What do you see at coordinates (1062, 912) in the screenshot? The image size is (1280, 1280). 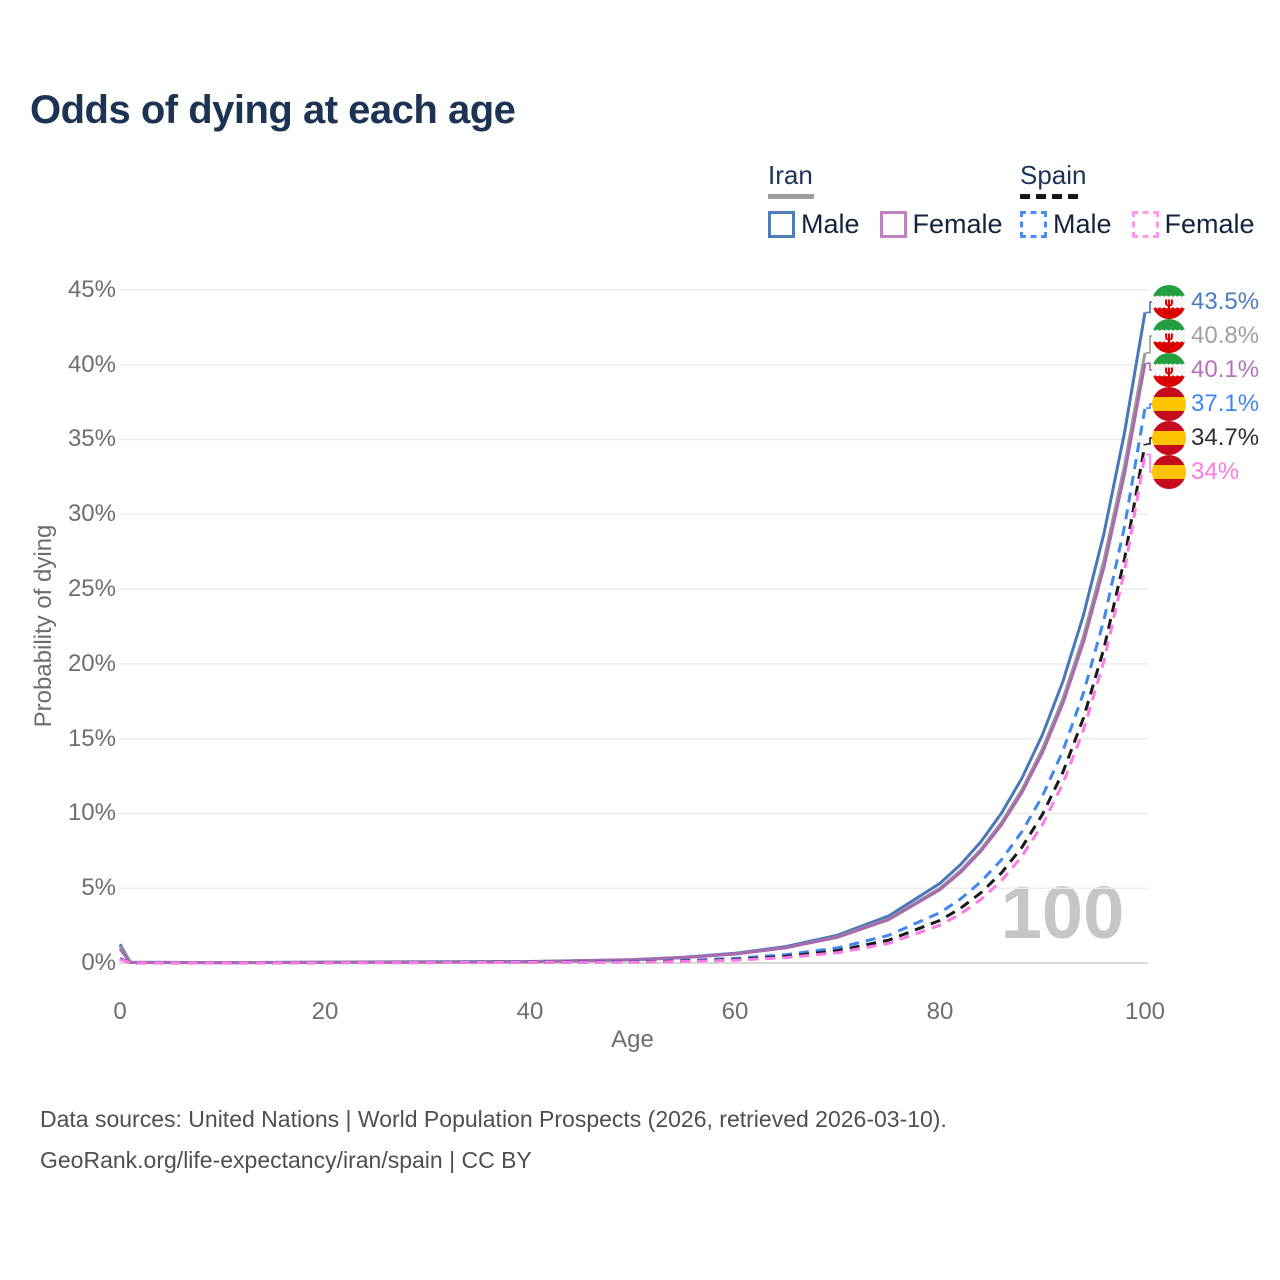 I see `age-watermark: 100` at bounding box center [1062, 912].